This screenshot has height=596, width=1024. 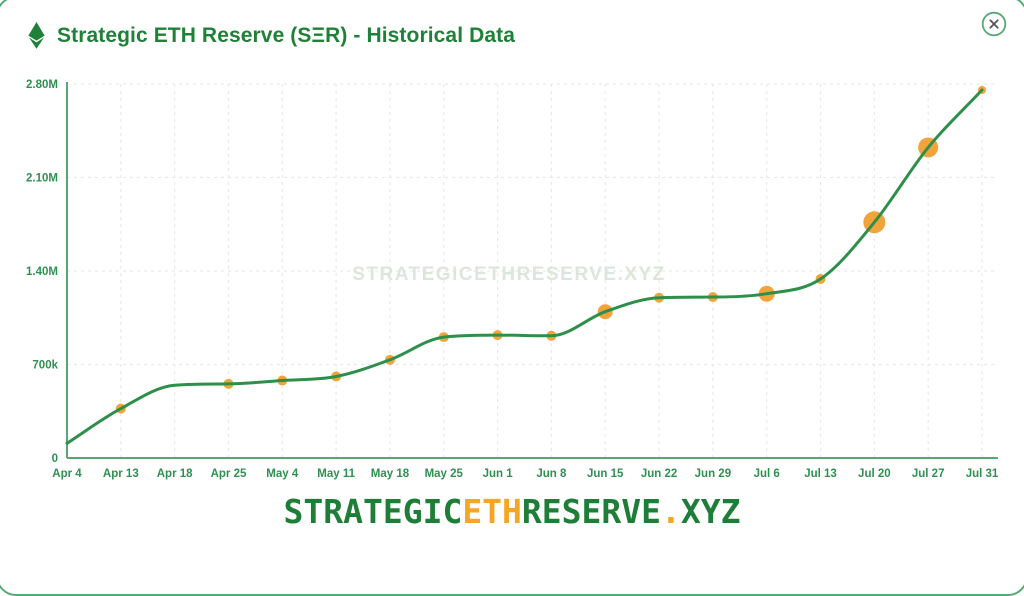 What do you see at coordinates (492, 511) in the screenshot?
I see `brand-eth: ETH` at bounding box center [492, 511].